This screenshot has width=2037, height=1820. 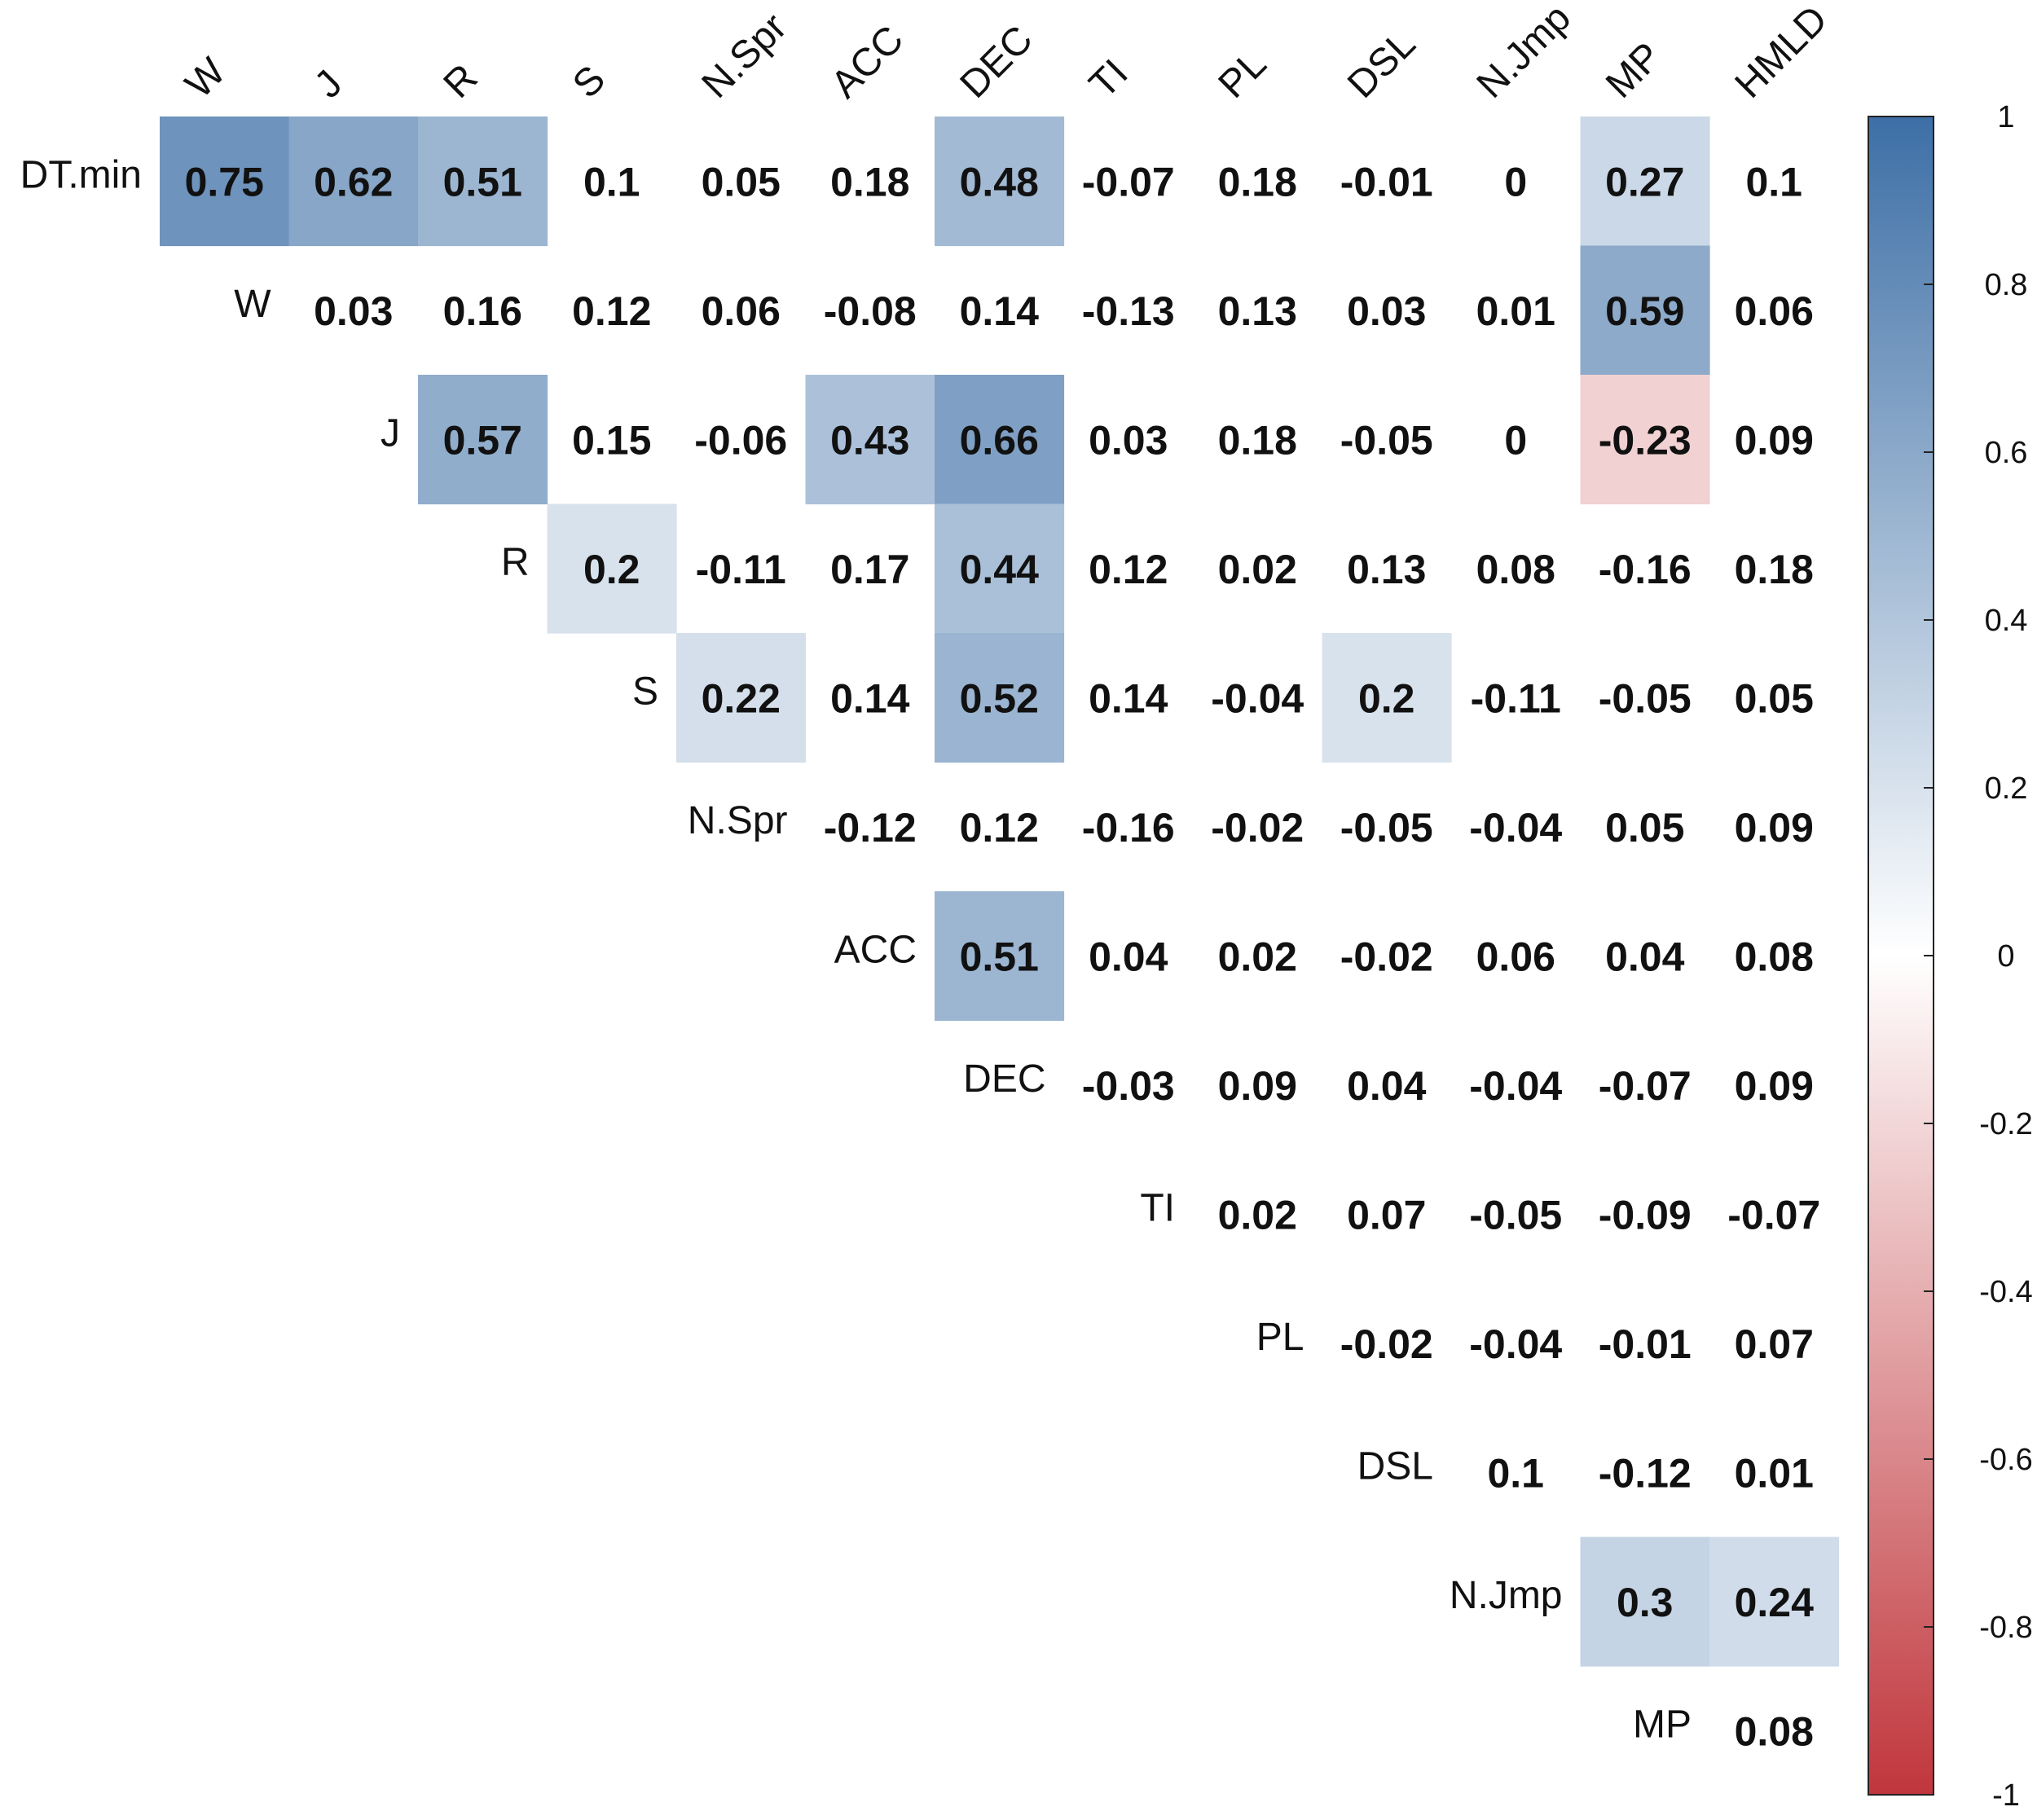 I want to click on colorbar: 1 0.8 0.6 0.4 0.2 0 -0.2 -0.4 -0.6 -0.8 -1, so click(x=1951, y=956).